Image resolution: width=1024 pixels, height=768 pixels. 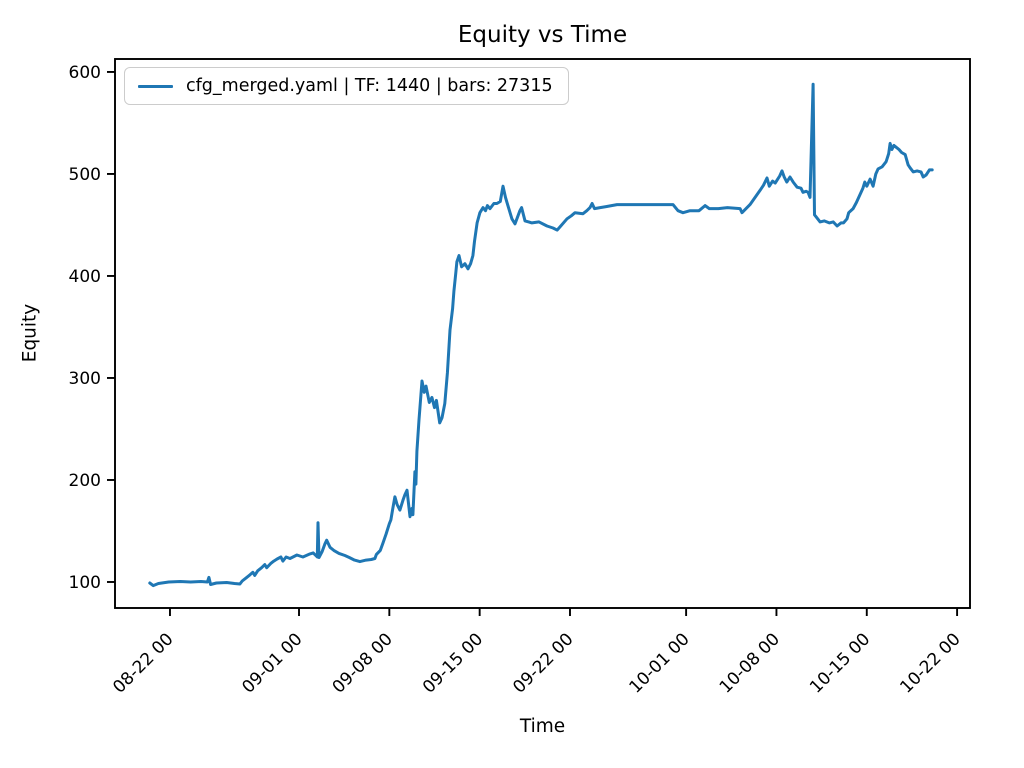 I want to click on y-tick-label: 100, so click(x=85, y=583).